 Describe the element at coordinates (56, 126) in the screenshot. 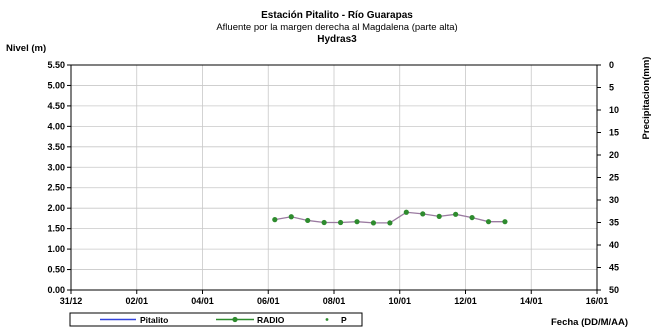

I see `y-tick-label: 4.00` at that location.